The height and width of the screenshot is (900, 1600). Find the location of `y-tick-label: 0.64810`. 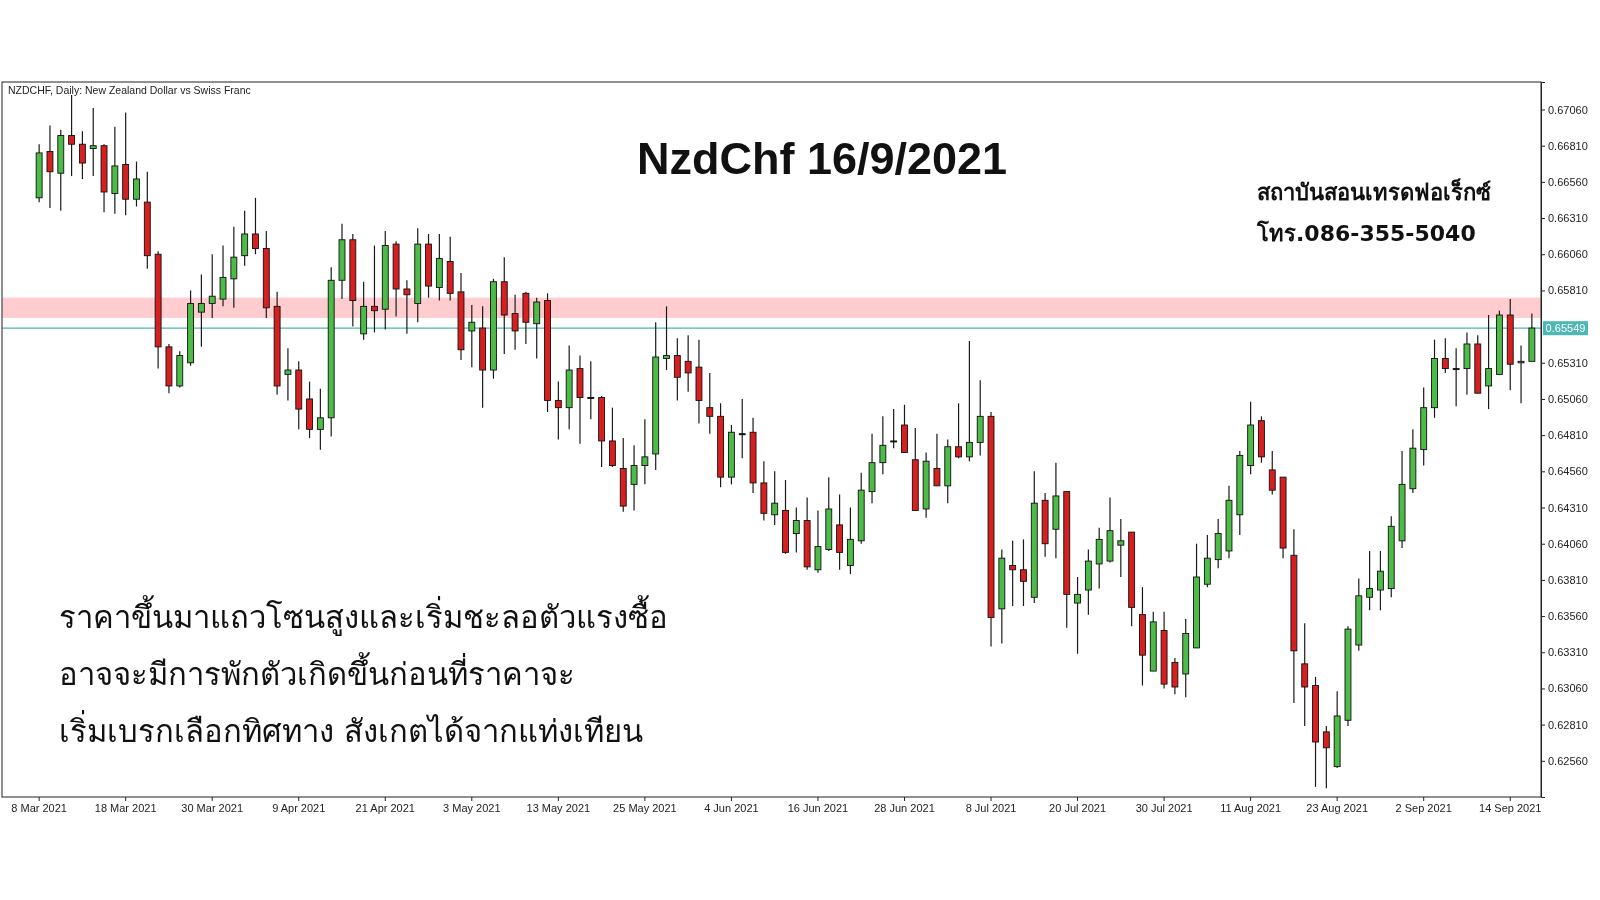

y-tick-label: 0.64810 is located at coordinates (1568, 435).